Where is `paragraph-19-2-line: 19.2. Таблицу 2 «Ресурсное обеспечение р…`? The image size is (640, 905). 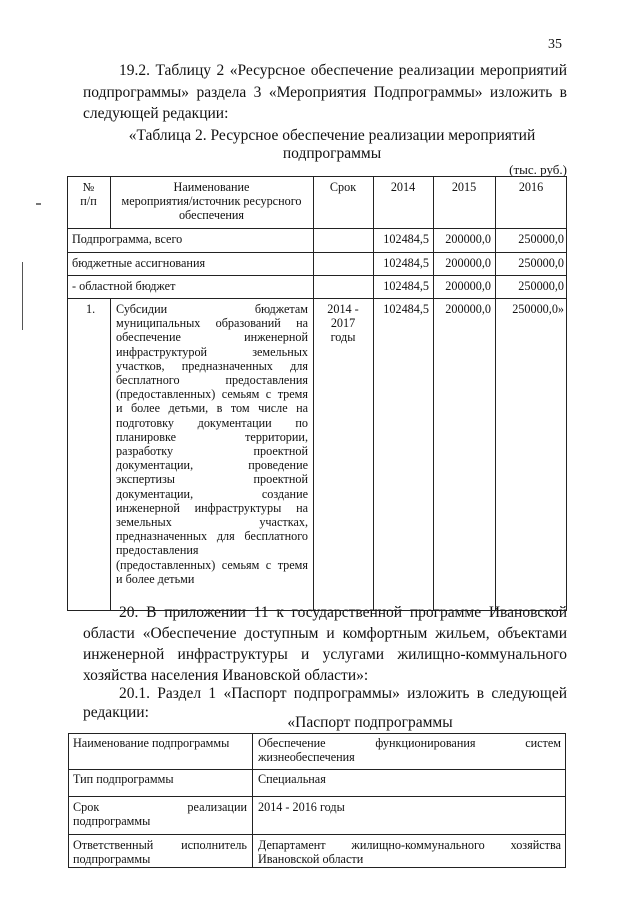 paragraph-19-2-line: 19.2. Таблицу 2 «Ресурсное обеспечение р… is located at coordinates (343, 70).